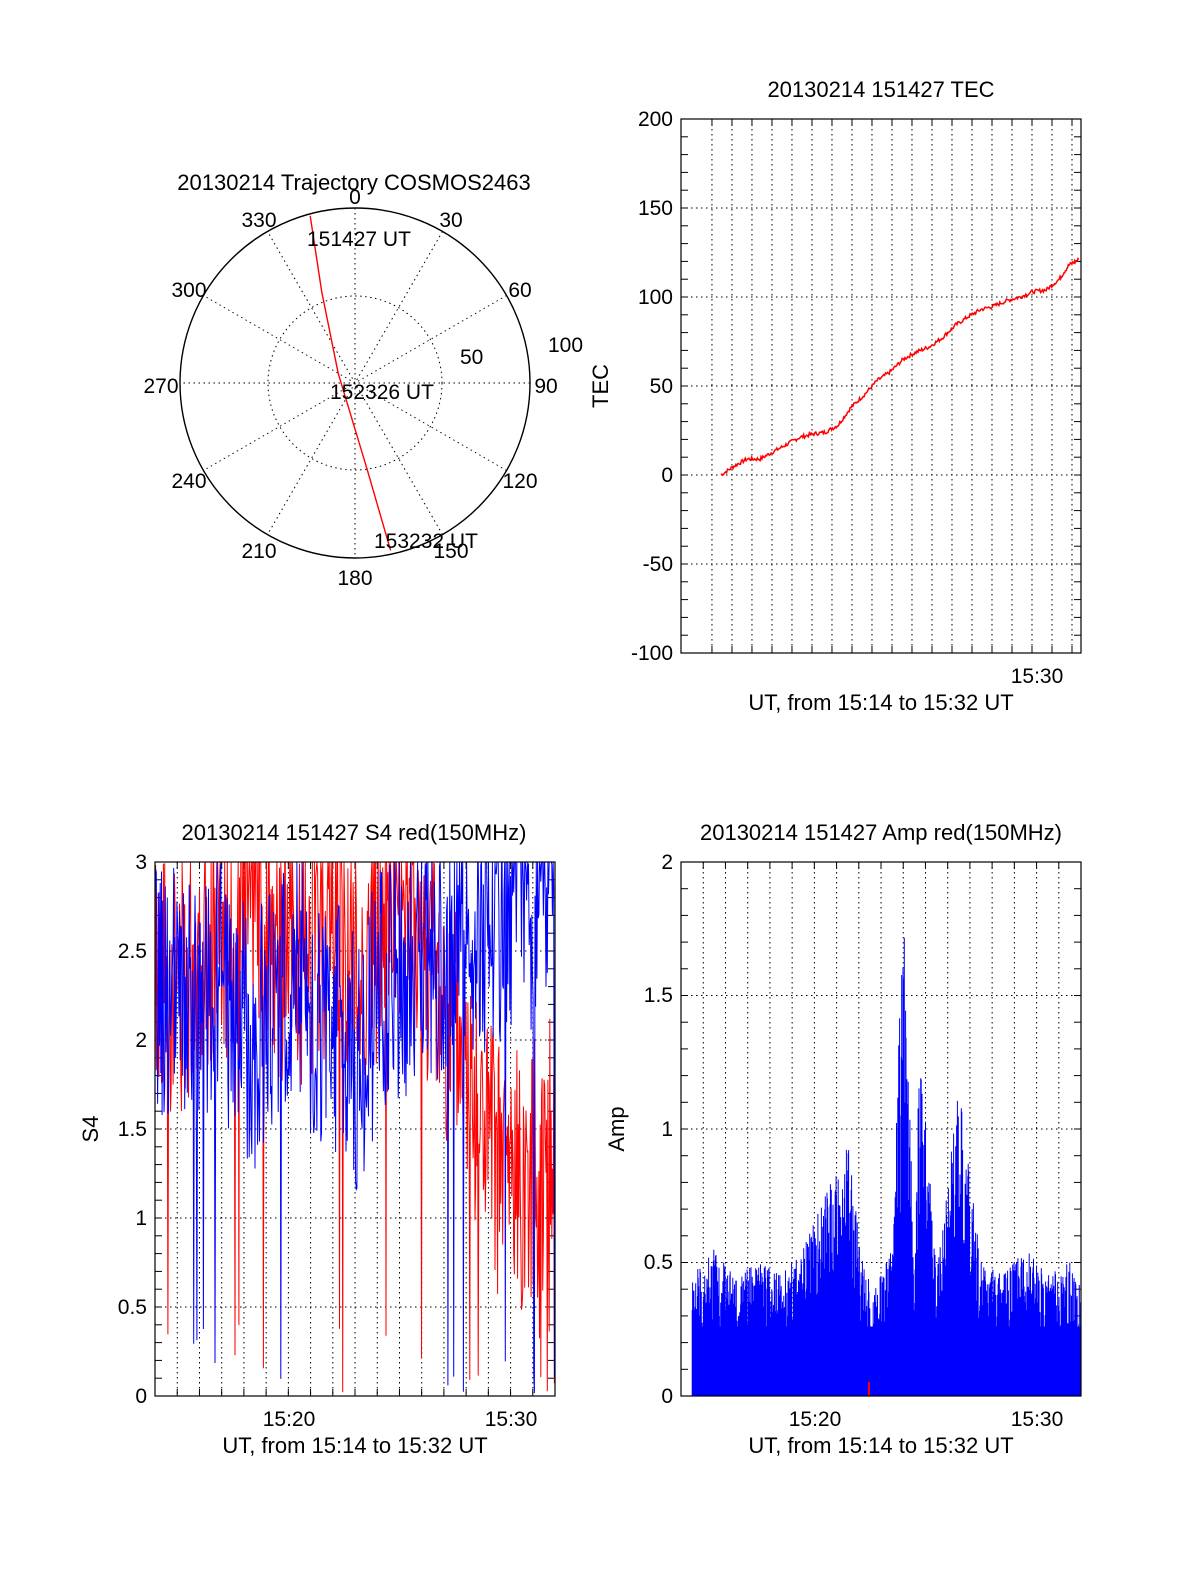  Describe the element at coordinates (132, 951) in the screenshot. I see `s4-ytick: 2.5` at that location.